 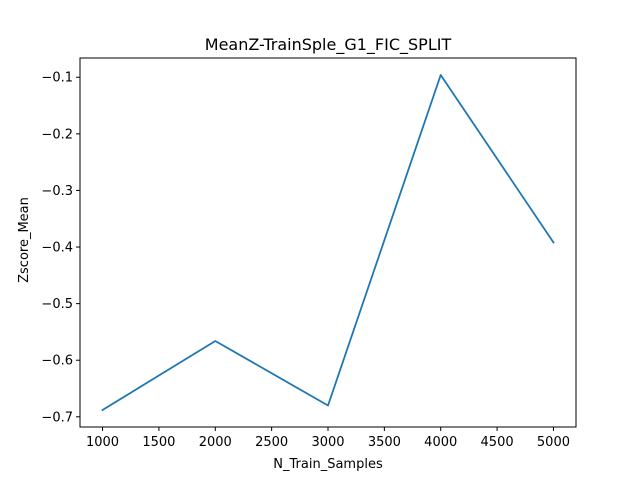 What do you see at coordinates (158, 442) in the screenshot?
I see `x-tick-label: 1500` at bounding box center [158, 442].